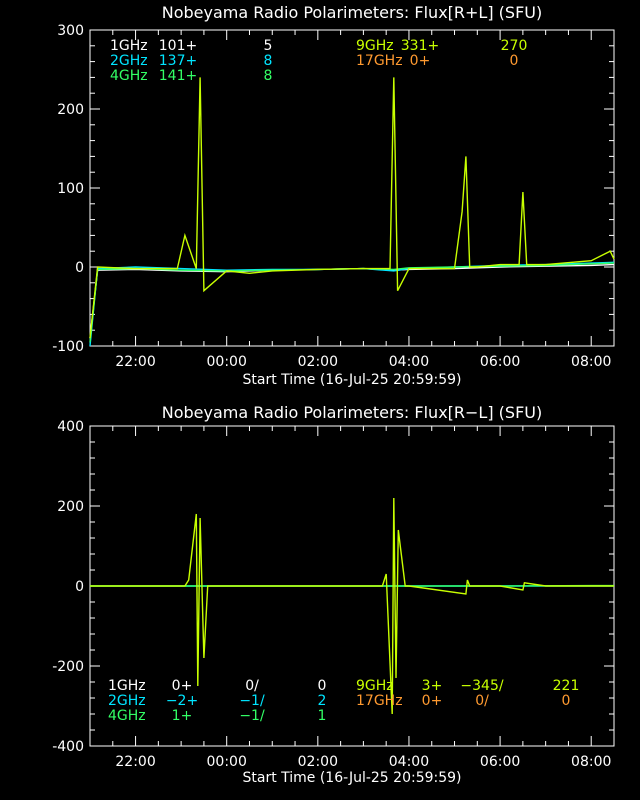  I want to click on legend-entry: 331+, so click(420, 46).